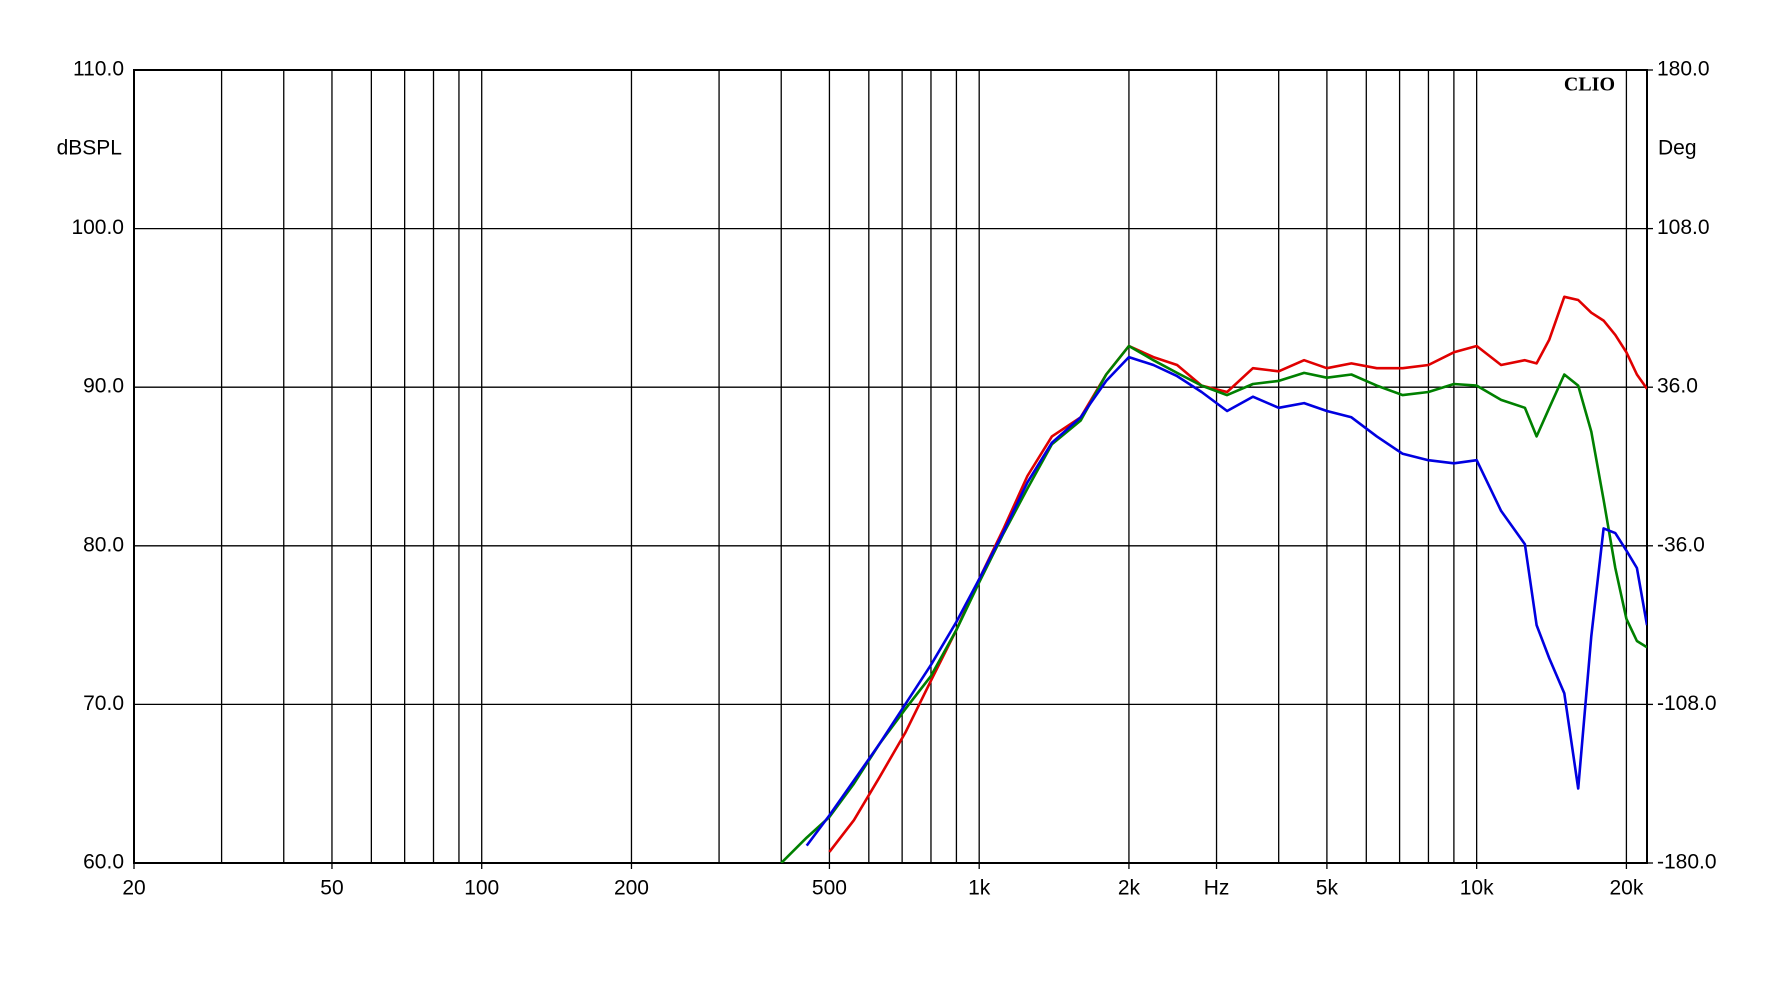 The image size is (1772, 1006). Describe the element at coordinates (631, 888) in the screenshot. I see `x-tick-label: 200` at that location.